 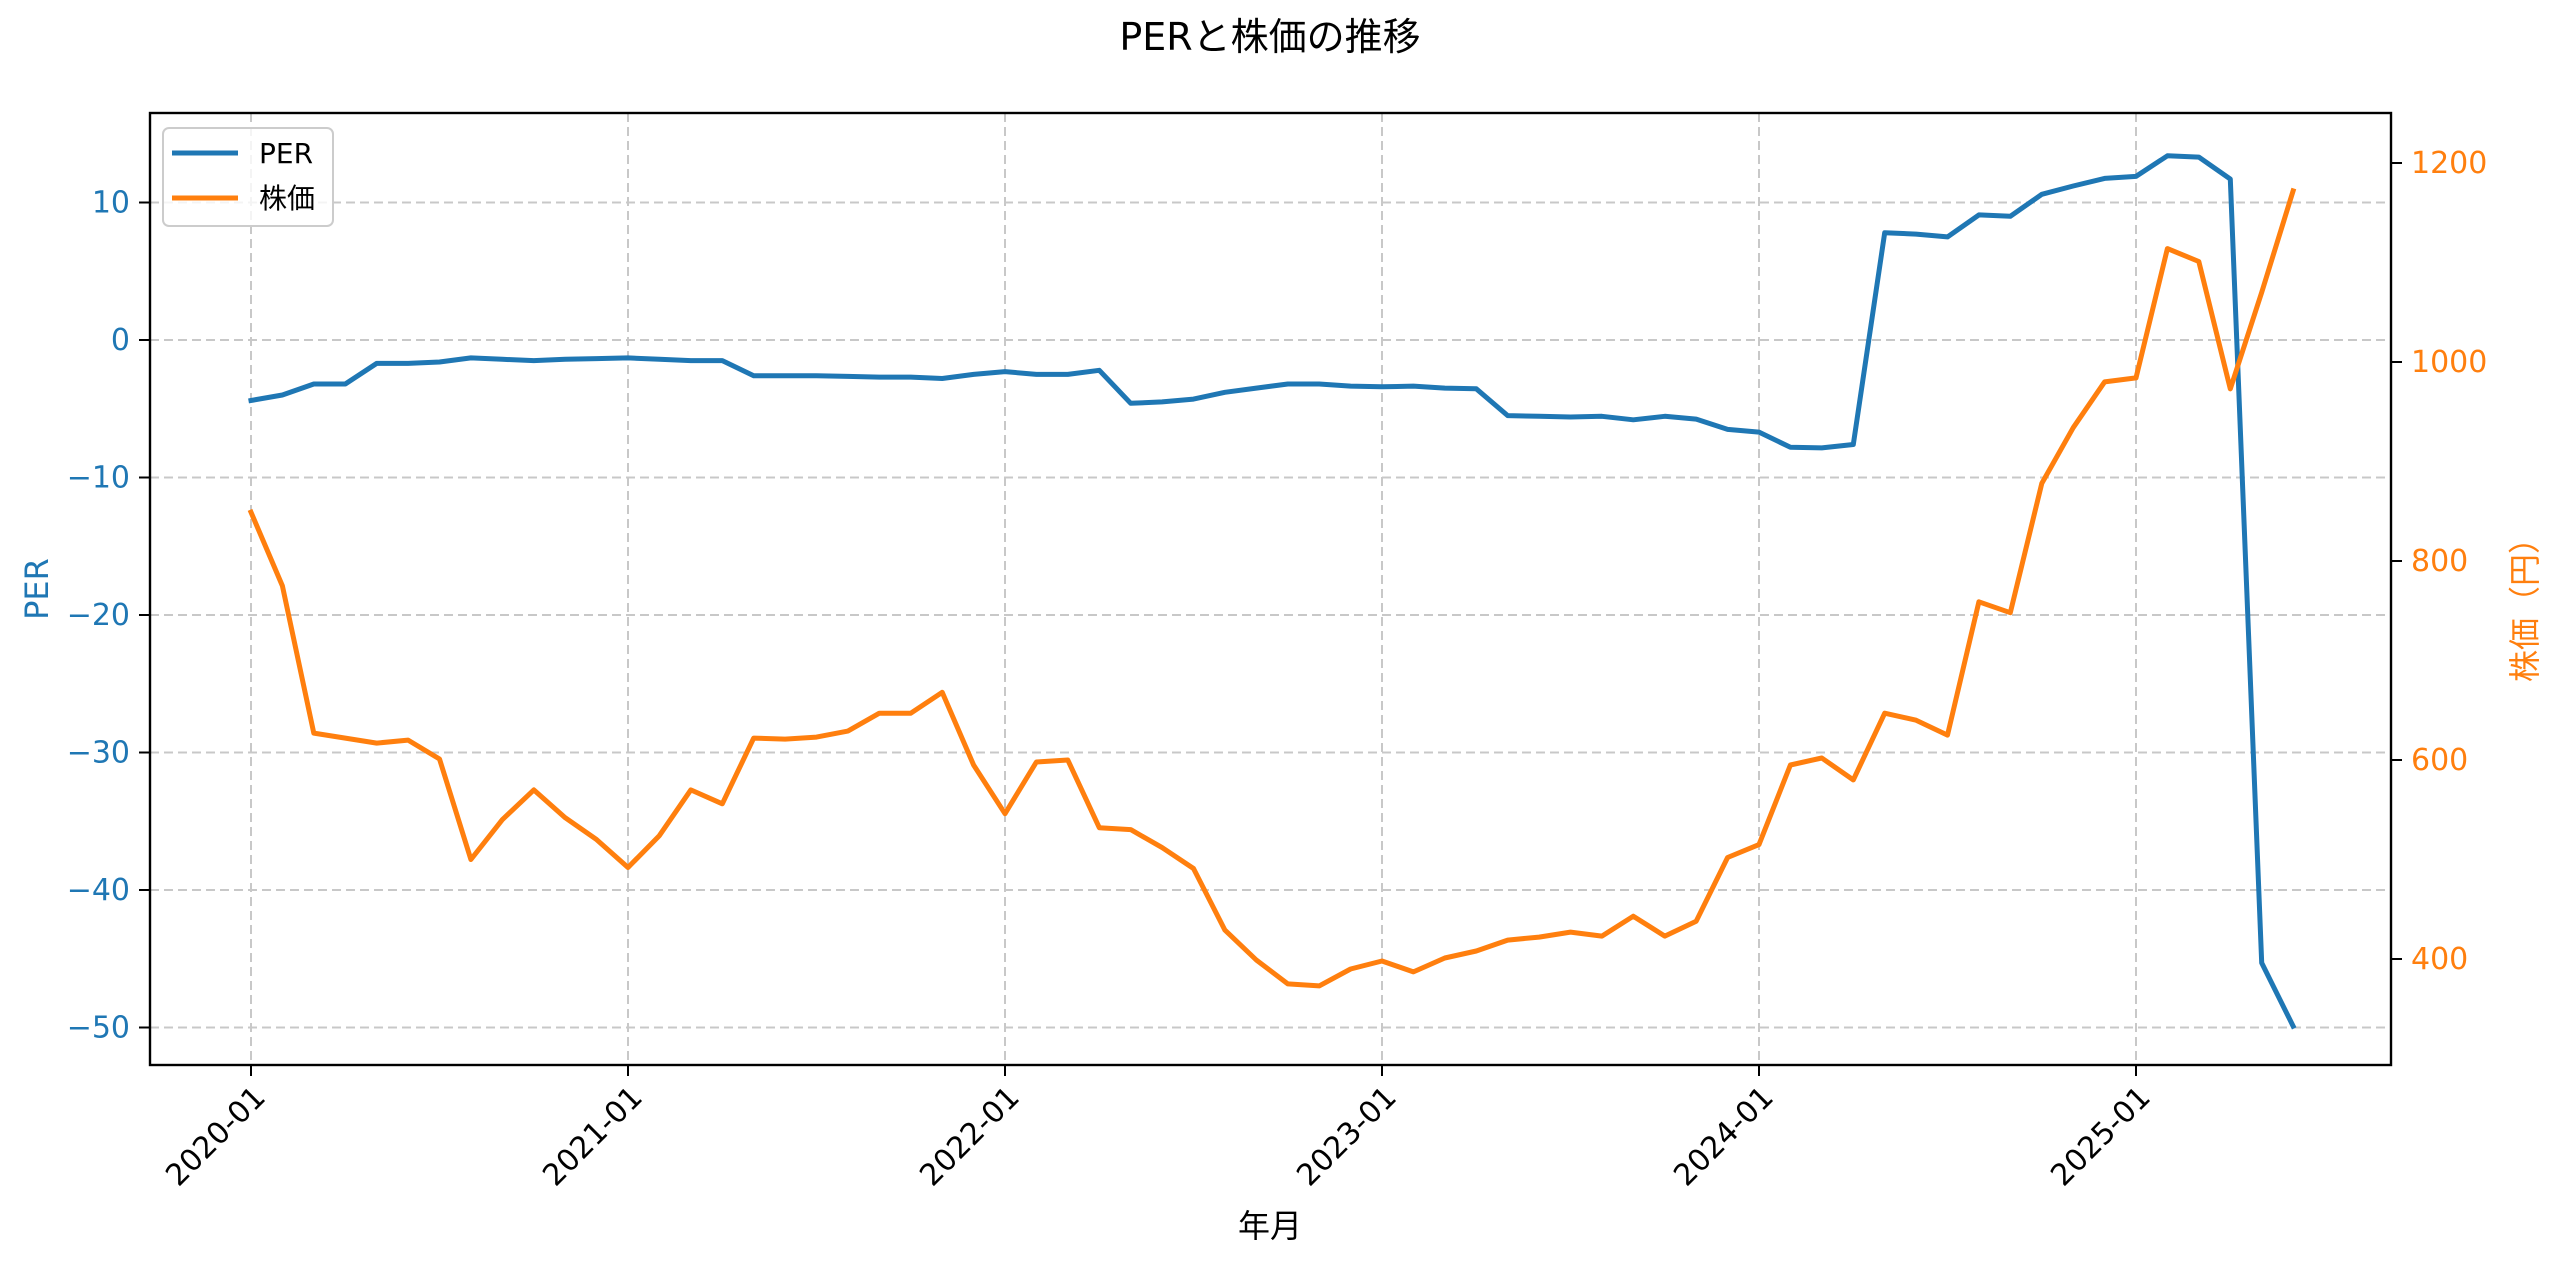 What do you see at coordinates (1269, 37) in the screenshot?
I see `chart-title: PERと株価の推移` at bounding box center [1269, 37].